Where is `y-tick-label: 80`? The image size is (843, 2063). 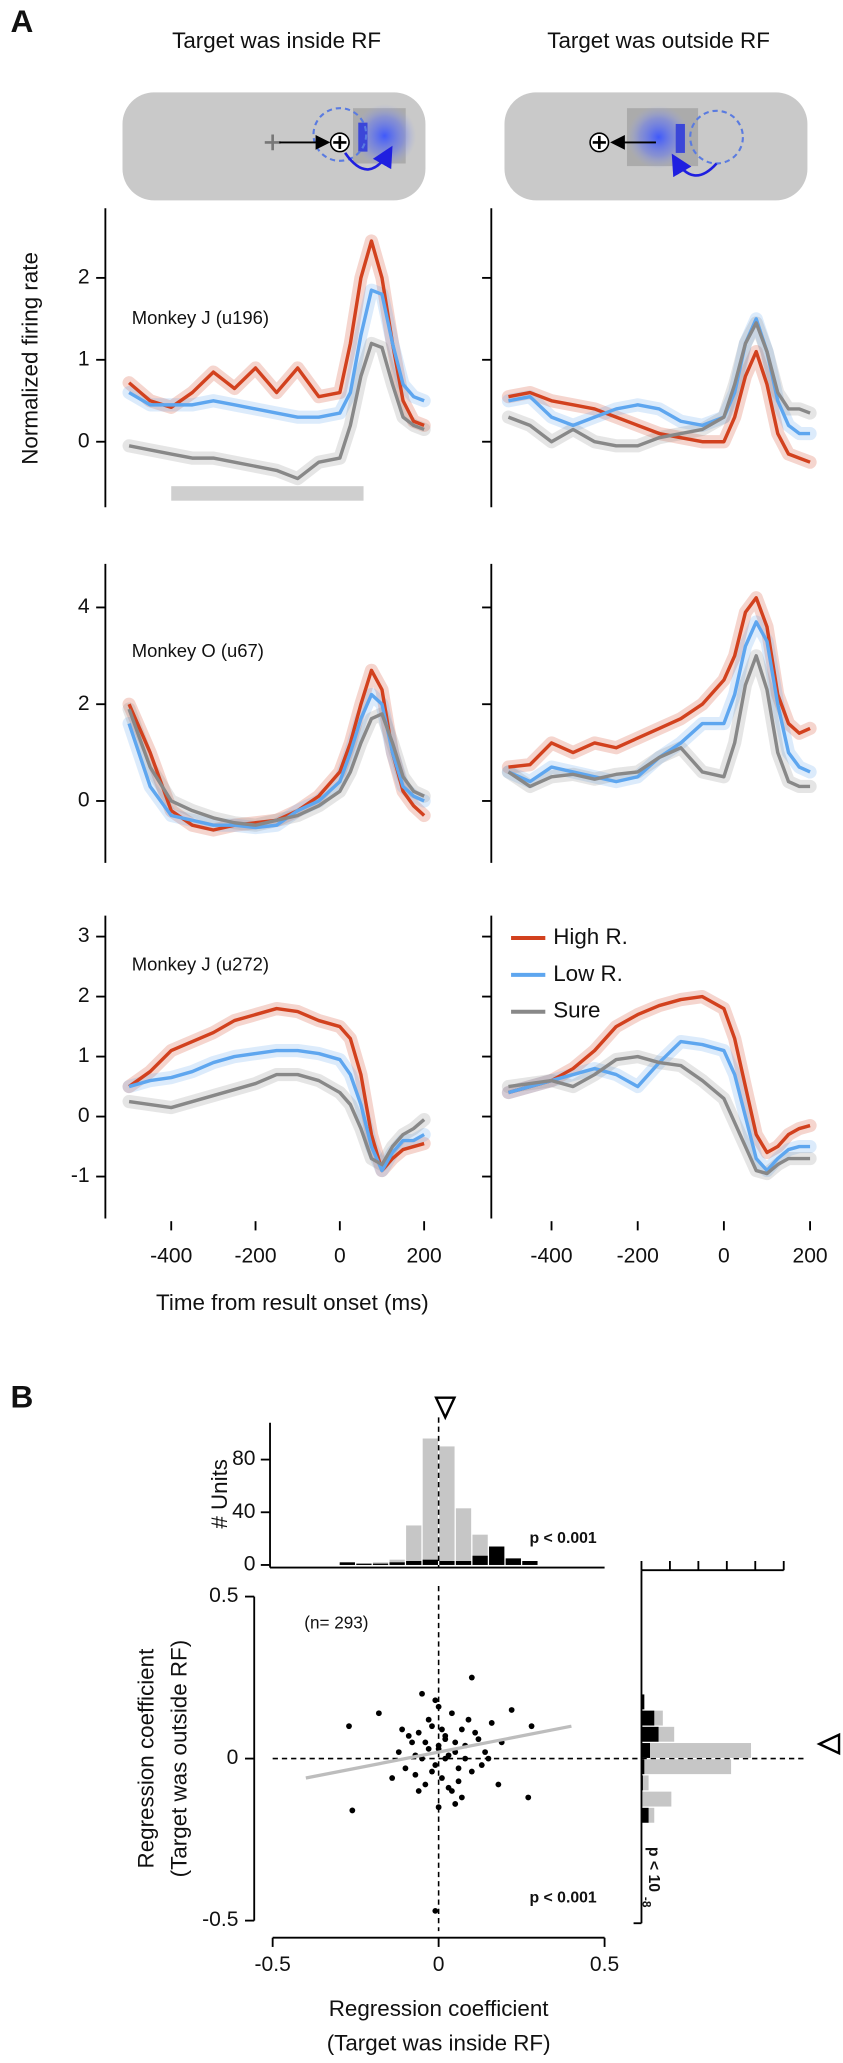 y-tick-label: 80 is located at coordinates (243, 1458).